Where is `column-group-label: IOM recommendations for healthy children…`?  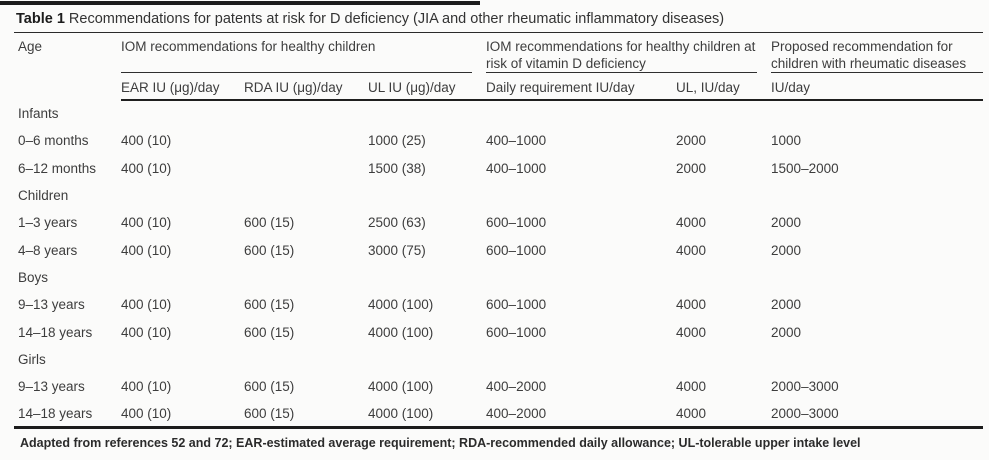 column-group-label: IOM recommendations for healthy children… is located at coordinates (621, 55).